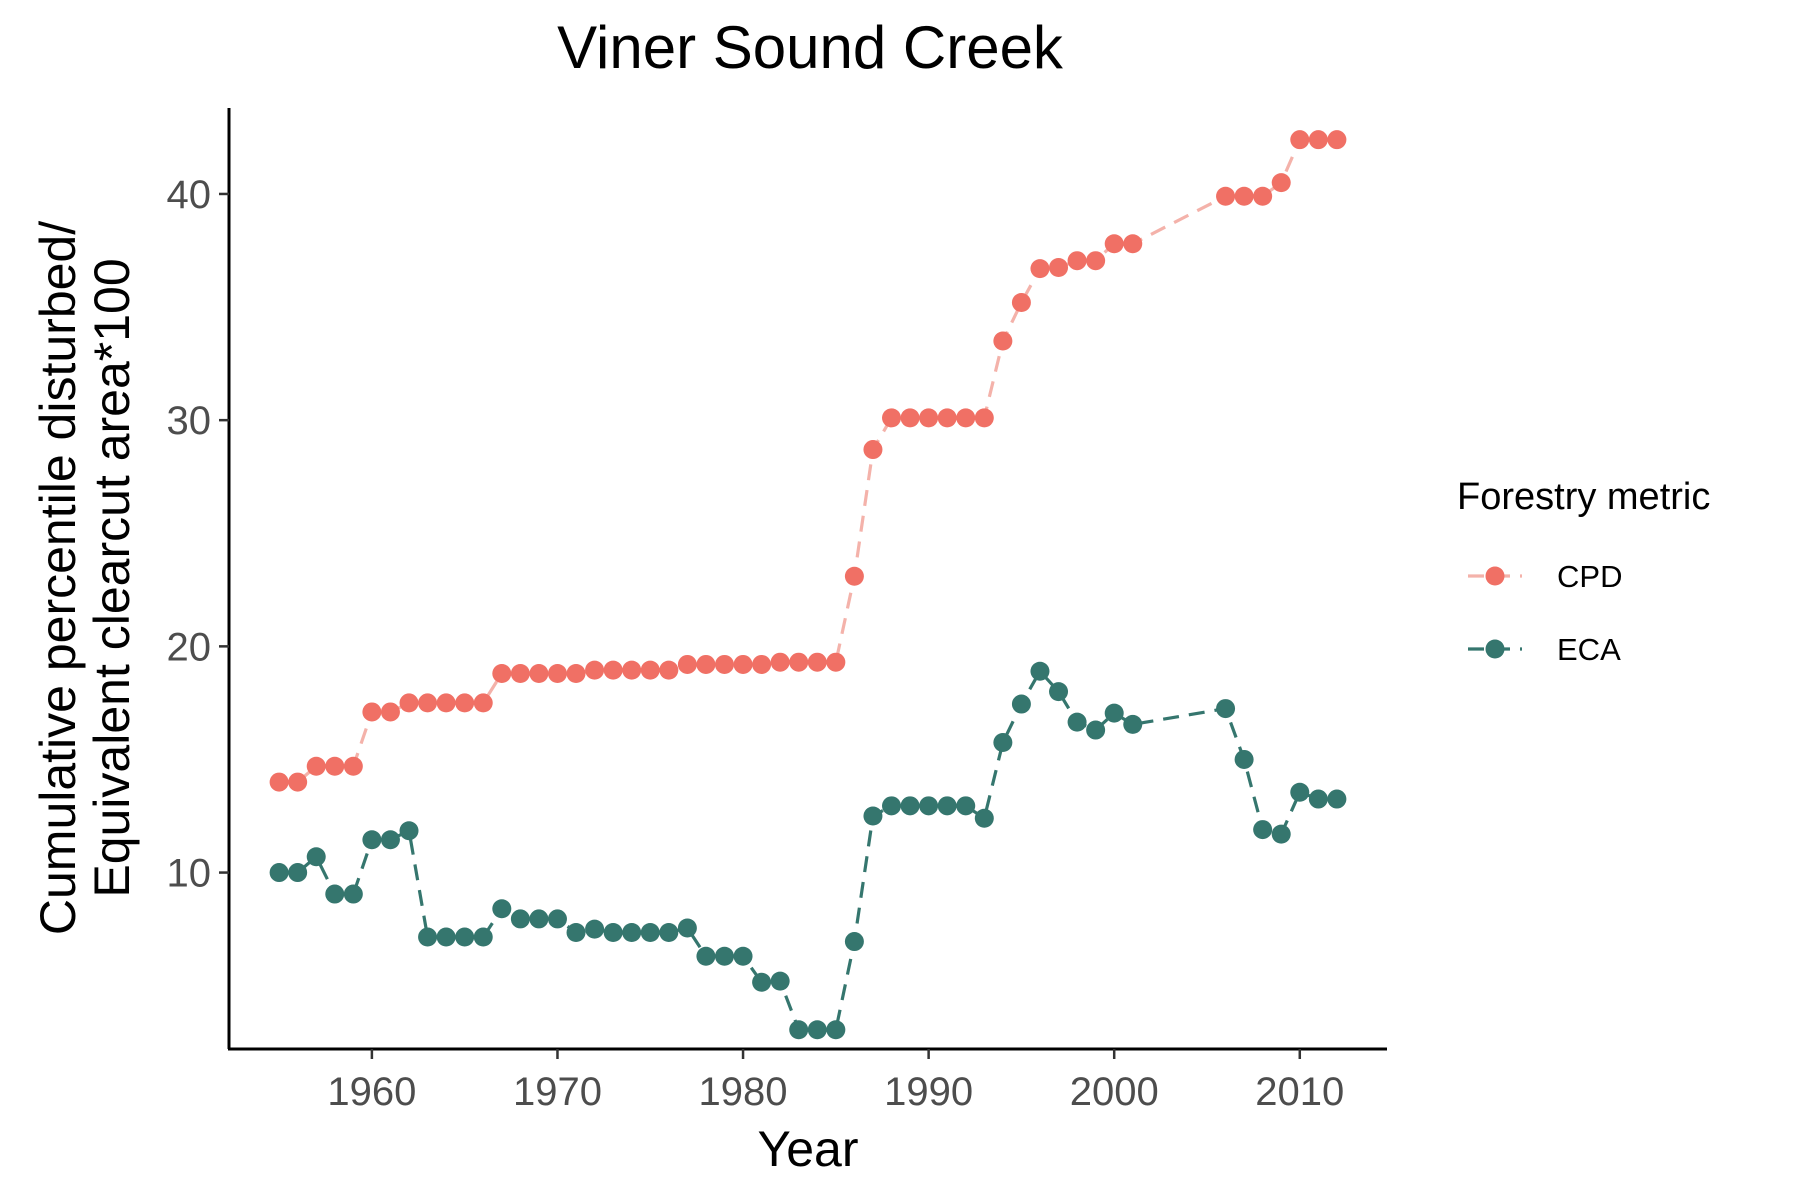 The height and width of the screenshot is (1200, 1800). What do you see at coordinates (557, 1092) in the screenshot?
I see `x-tick-label: 1970` at bounding box center [557, 1092].